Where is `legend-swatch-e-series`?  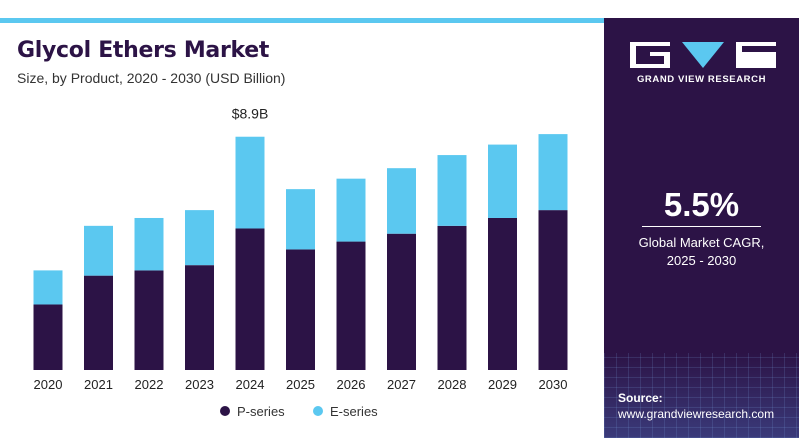 legend-swatch-e-series is located at coordinates (318, 411).